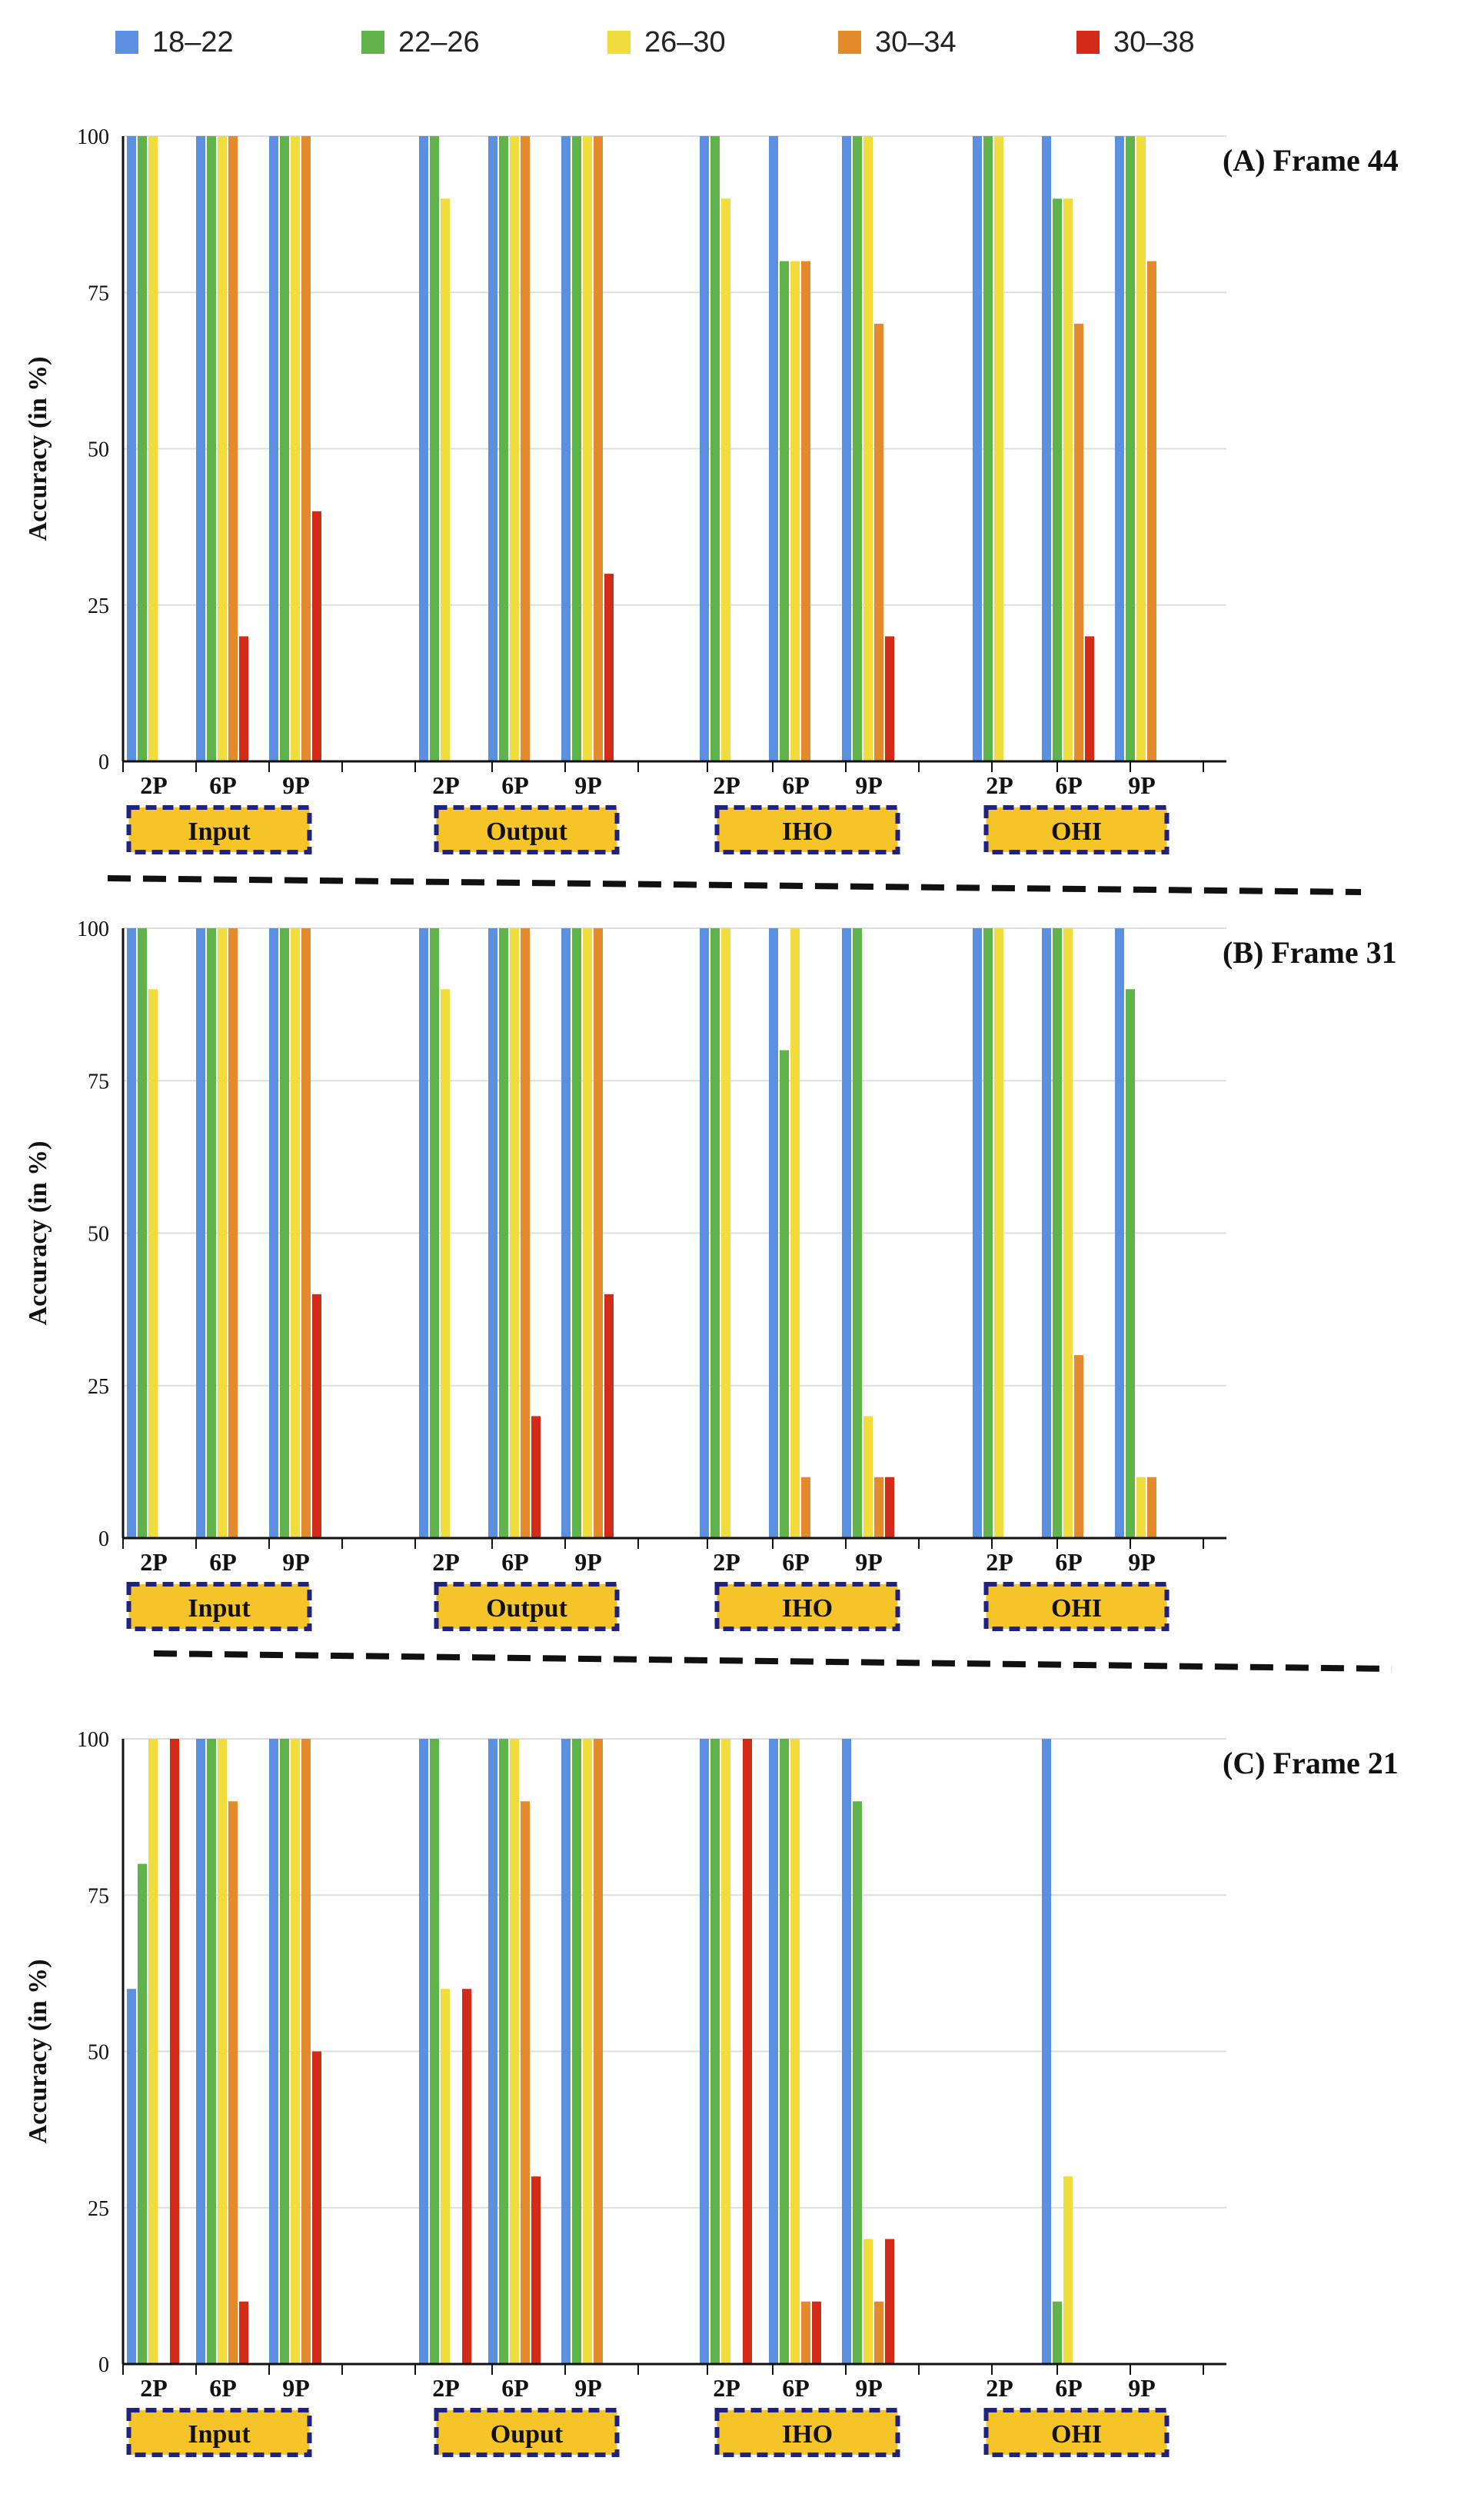  What do you see at coordinates (1311, 160) in the screenshot?
I see `chart-title: (A) Frame 44` at bounding box center [1311, 160].